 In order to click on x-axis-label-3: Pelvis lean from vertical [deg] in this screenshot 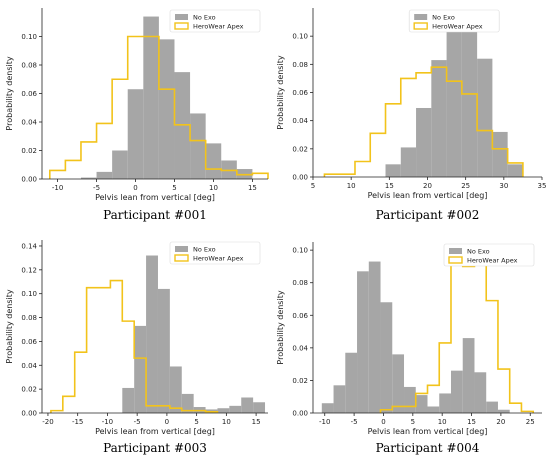, I will do `click(155, 431)`.